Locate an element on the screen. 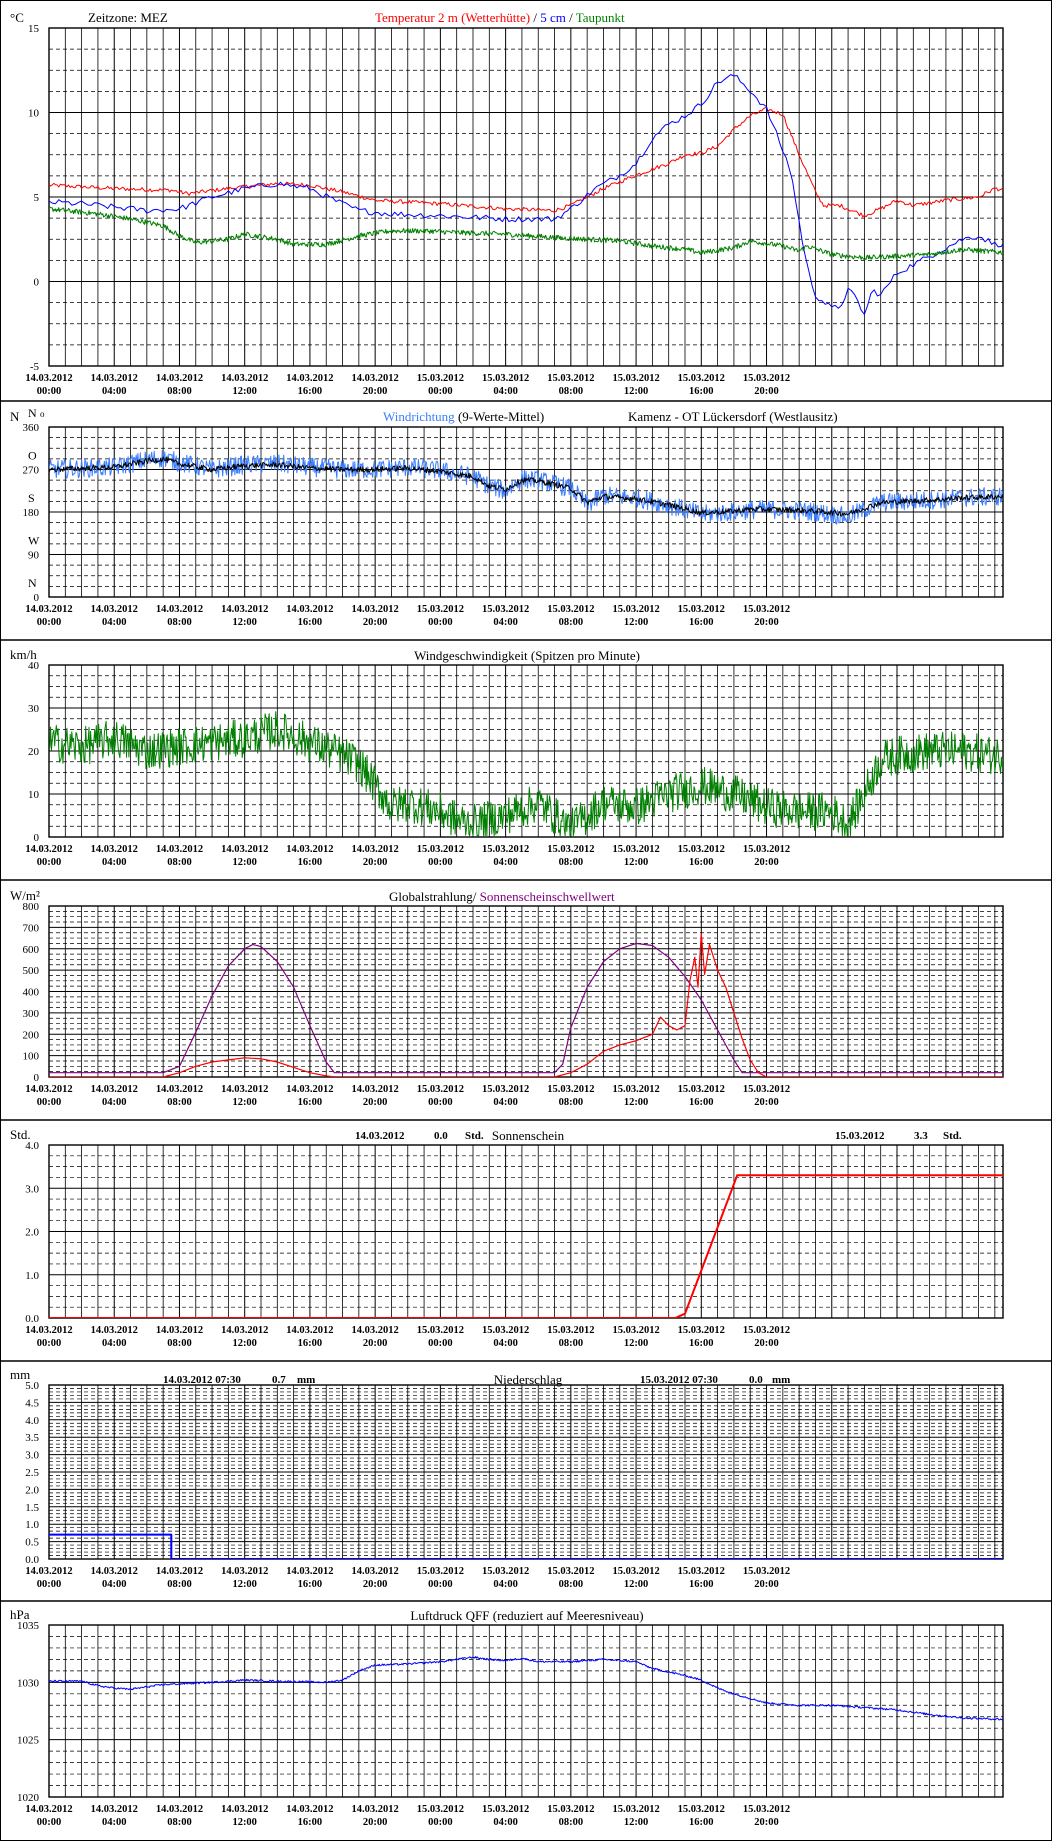 This screenshot has height=1846, width=1052. y-tick-label: 3.0 is located at coordinates (32, 1456).